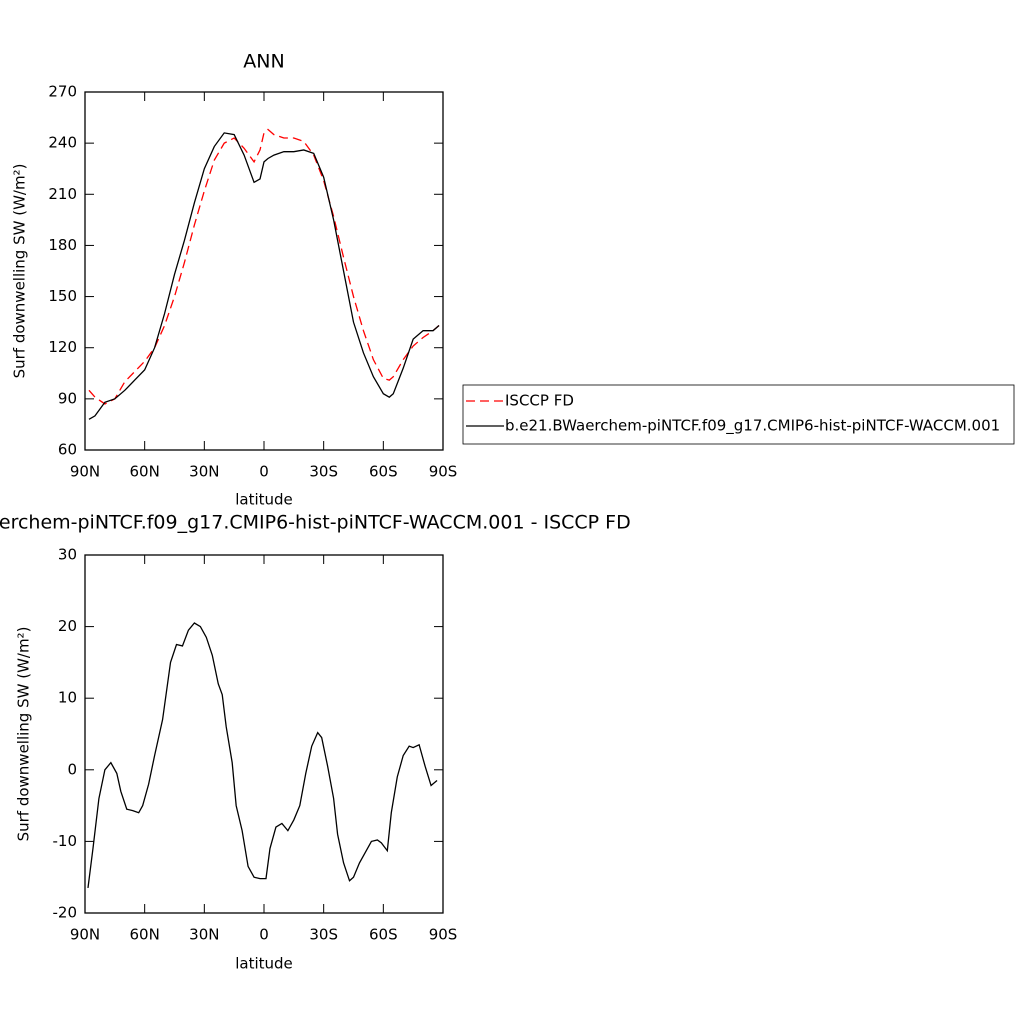 The height and width of the screenshot is (1024, 1024). Describe the element at coordinates (67, 398) in the screenshot. I see `y-tick-label: 90` at that location.